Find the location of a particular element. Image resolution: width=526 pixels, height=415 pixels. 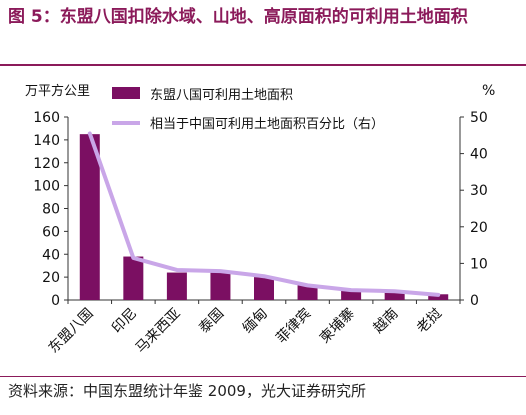

category-label: 缅甸 is located at coordinates (255, 321).